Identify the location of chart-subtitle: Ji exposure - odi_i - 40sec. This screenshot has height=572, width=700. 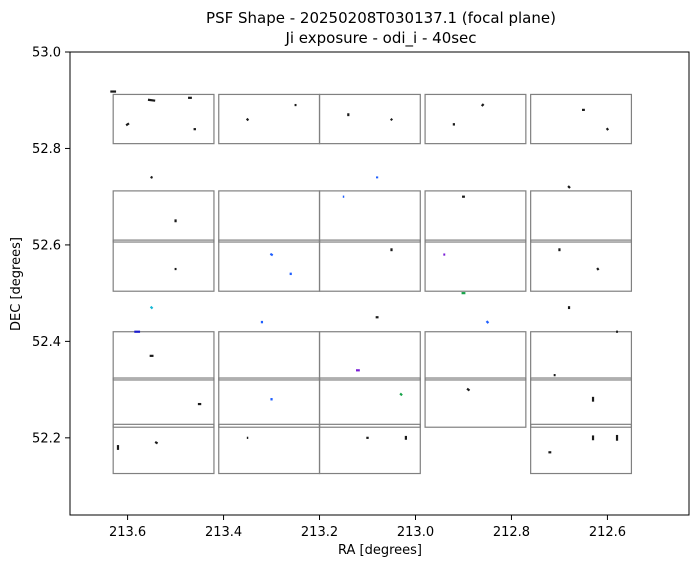
(380, 38).